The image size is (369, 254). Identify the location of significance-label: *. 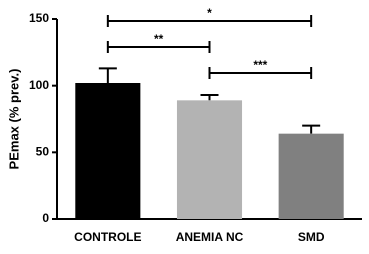
(209, 13).